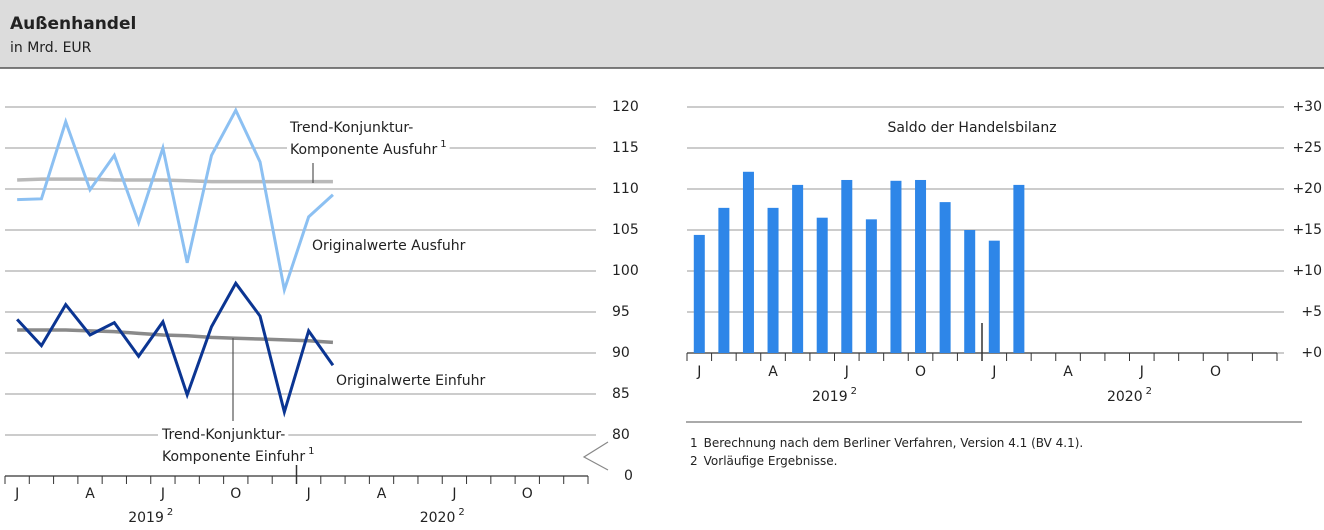  Describe the element at coordinates (363, 150) in the screenshot. I see `series-label-text: Komponente Ausfuhr` at that location.